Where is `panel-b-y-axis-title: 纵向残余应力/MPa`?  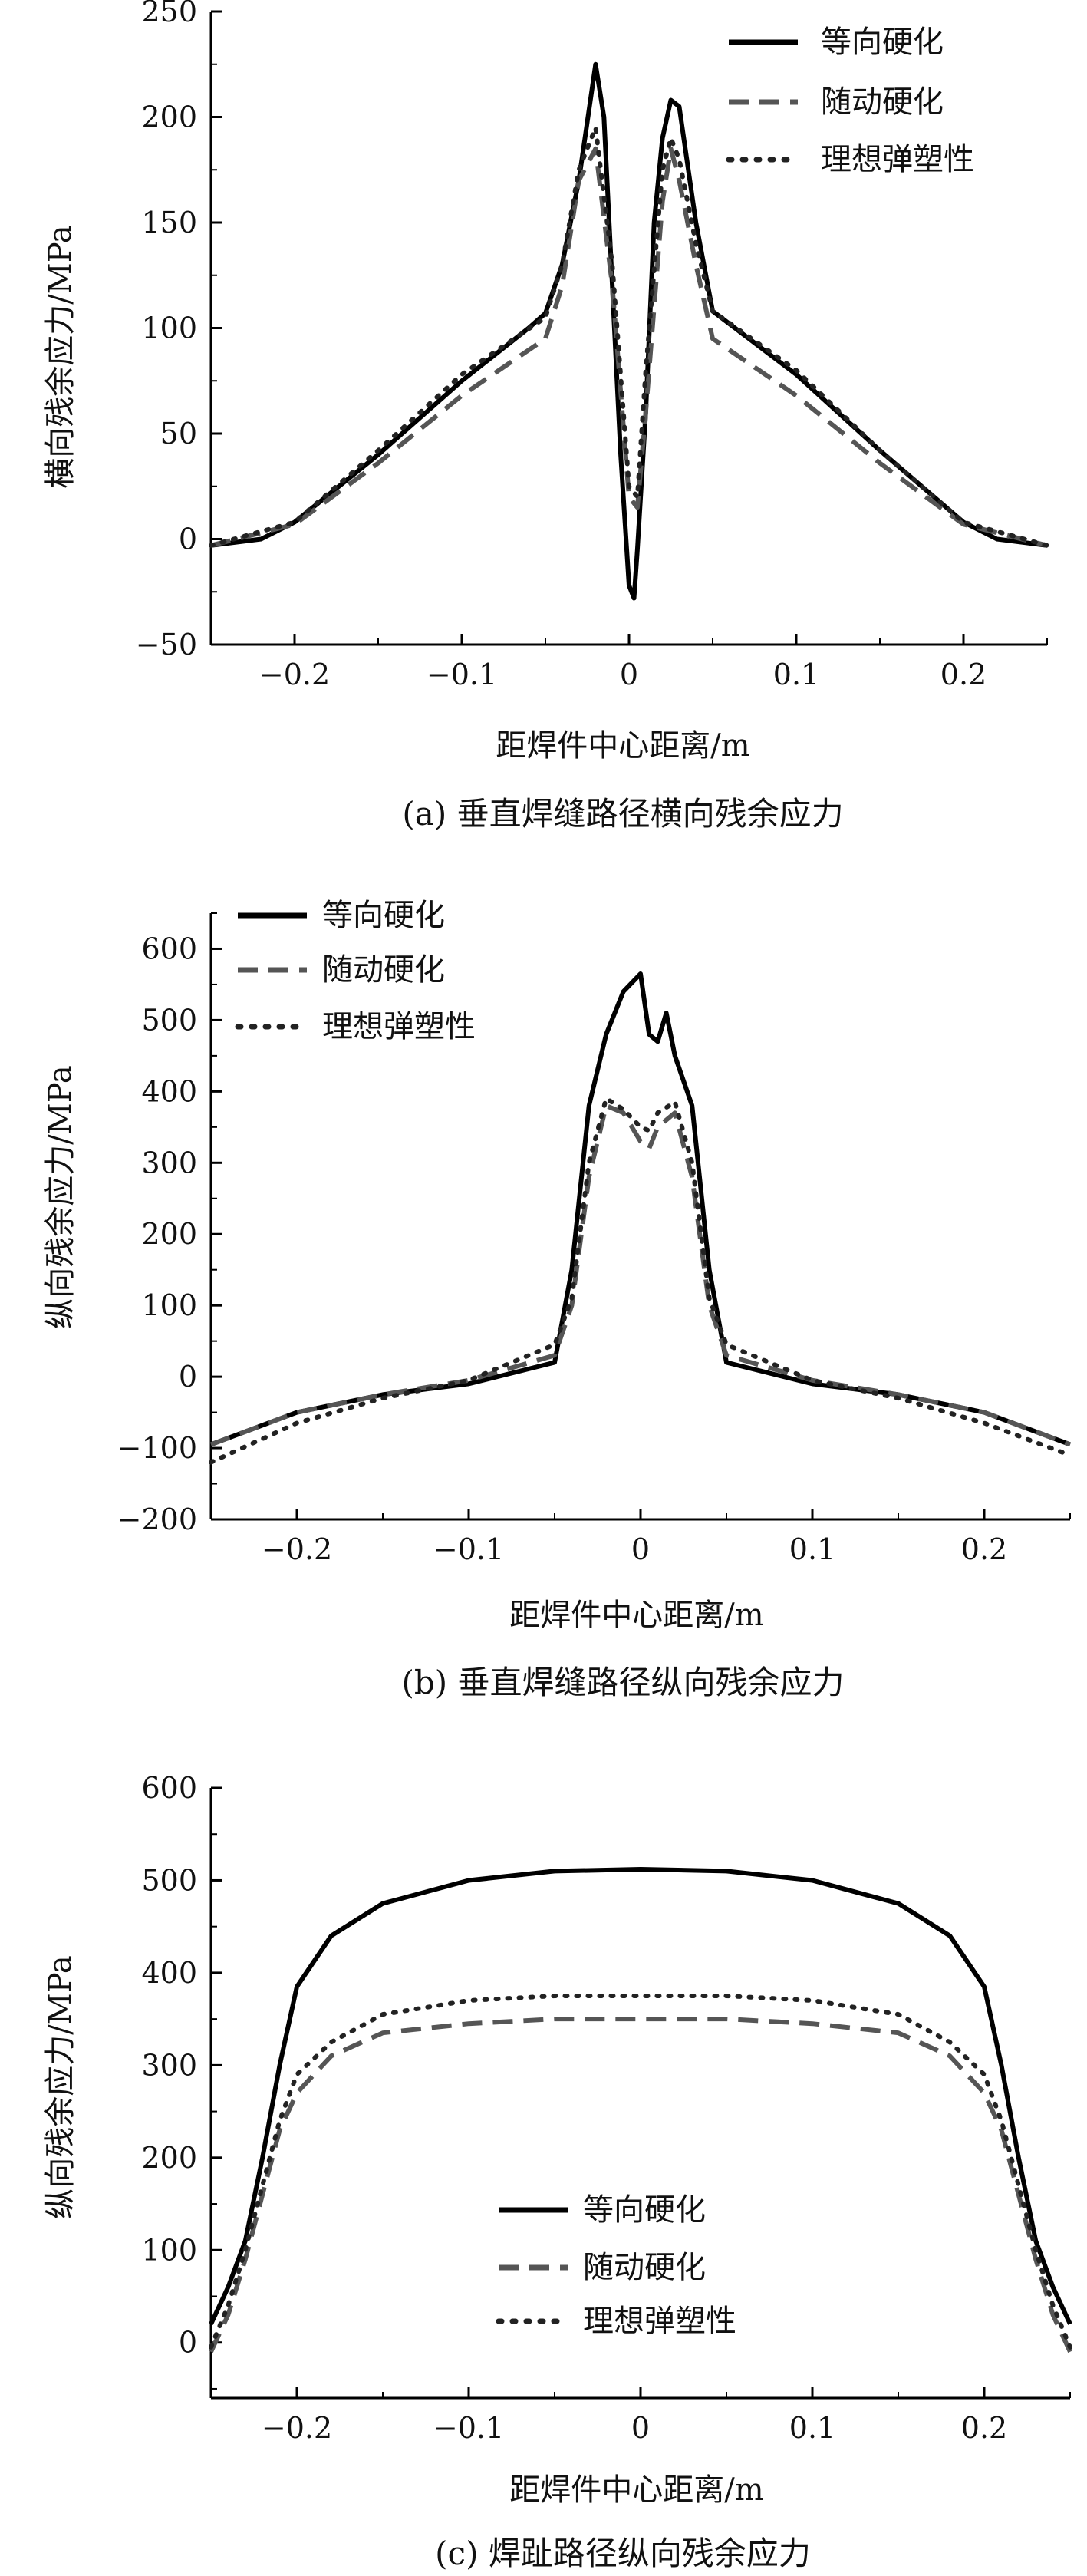
panel-b-y-axis-title: 纵向残余应力/MPa is located at coordinates (60, 1196).